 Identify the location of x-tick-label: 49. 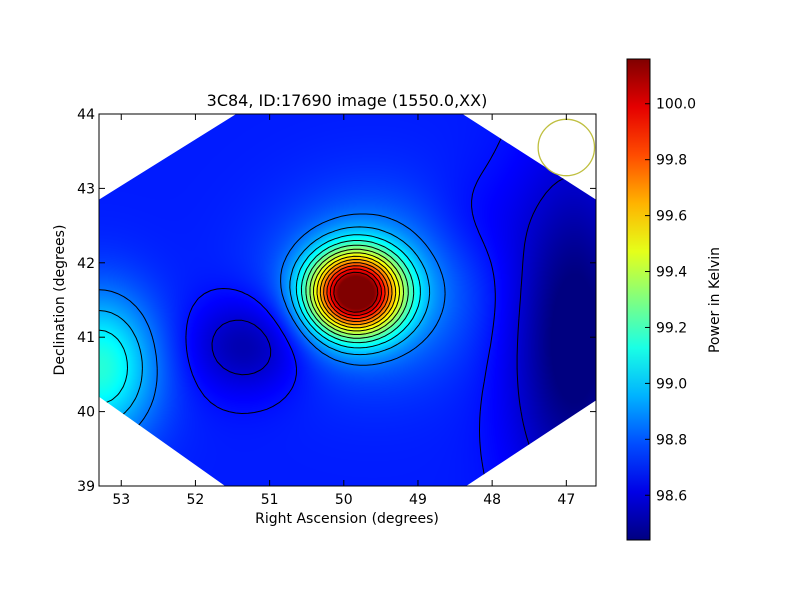
(418, 500).